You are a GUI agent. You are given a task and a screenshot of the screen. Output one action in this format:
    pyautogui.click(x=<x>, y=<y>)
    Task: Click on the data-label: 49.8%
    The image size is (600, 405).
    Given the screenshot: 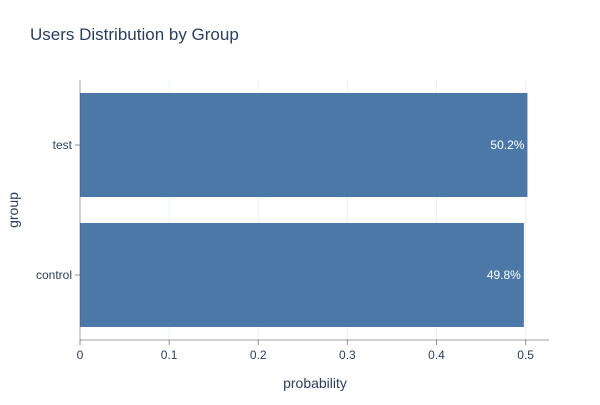 What is the action you would take?
    pyautogui.click(x=504, y=275)
    